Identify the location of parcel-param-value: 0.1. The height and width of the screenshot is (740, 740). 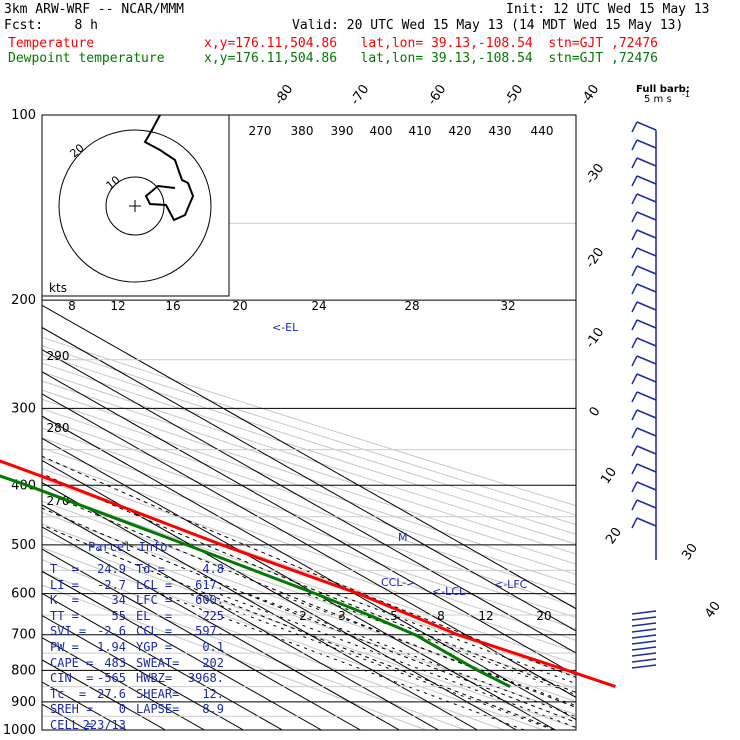
(213, 647).